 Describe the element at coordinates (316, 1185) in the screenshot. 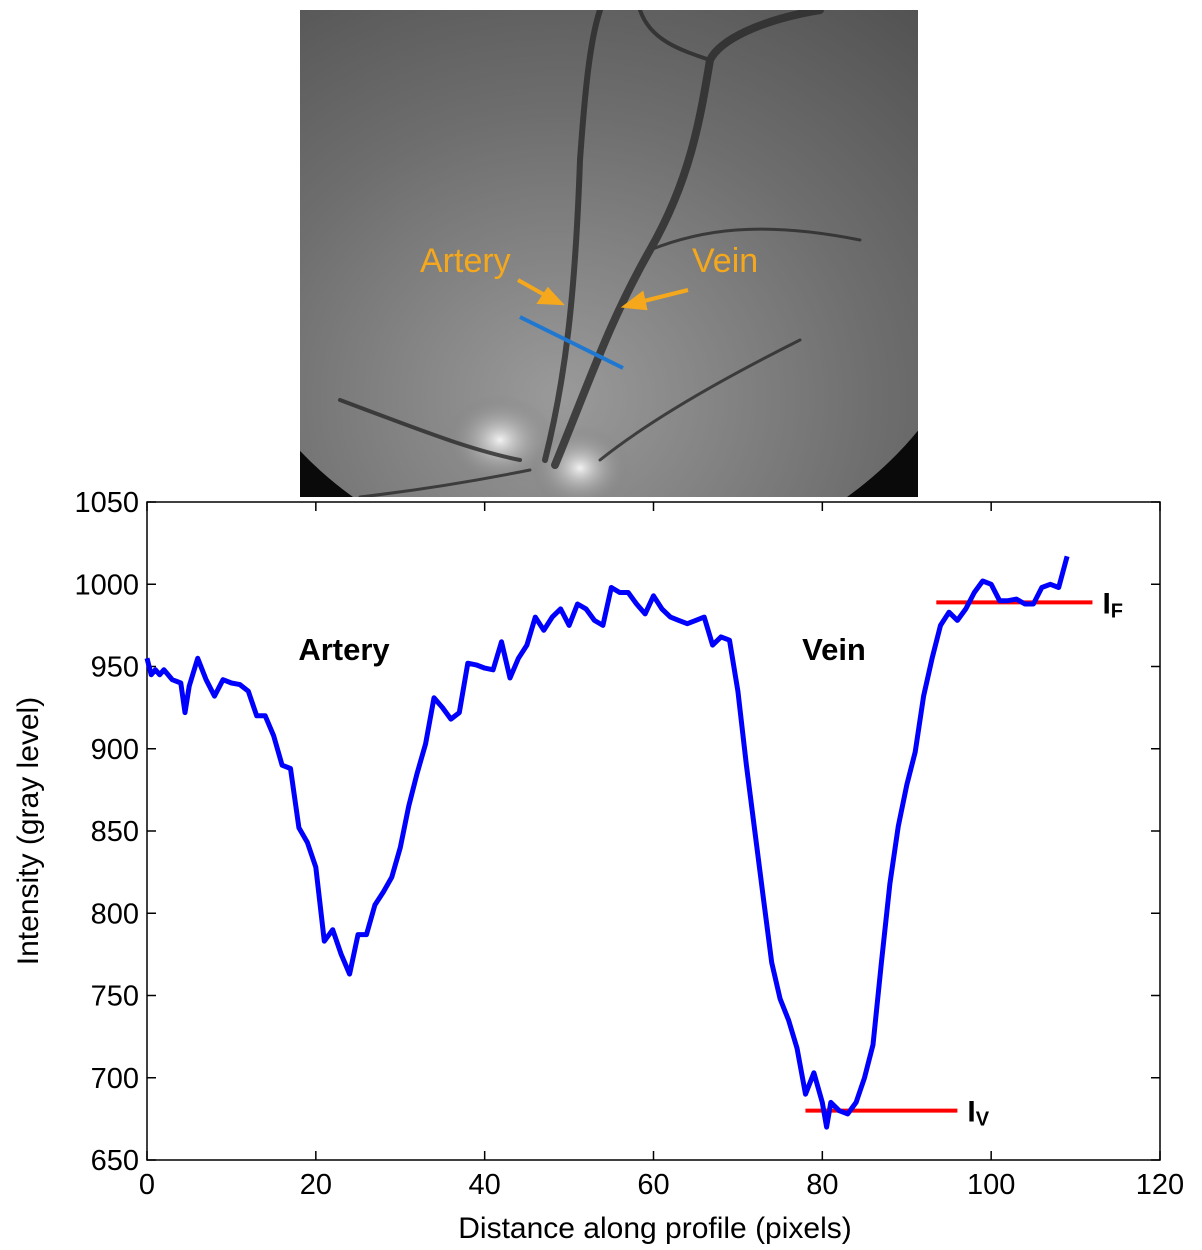

I see `x-tick-label: 20` at that location.